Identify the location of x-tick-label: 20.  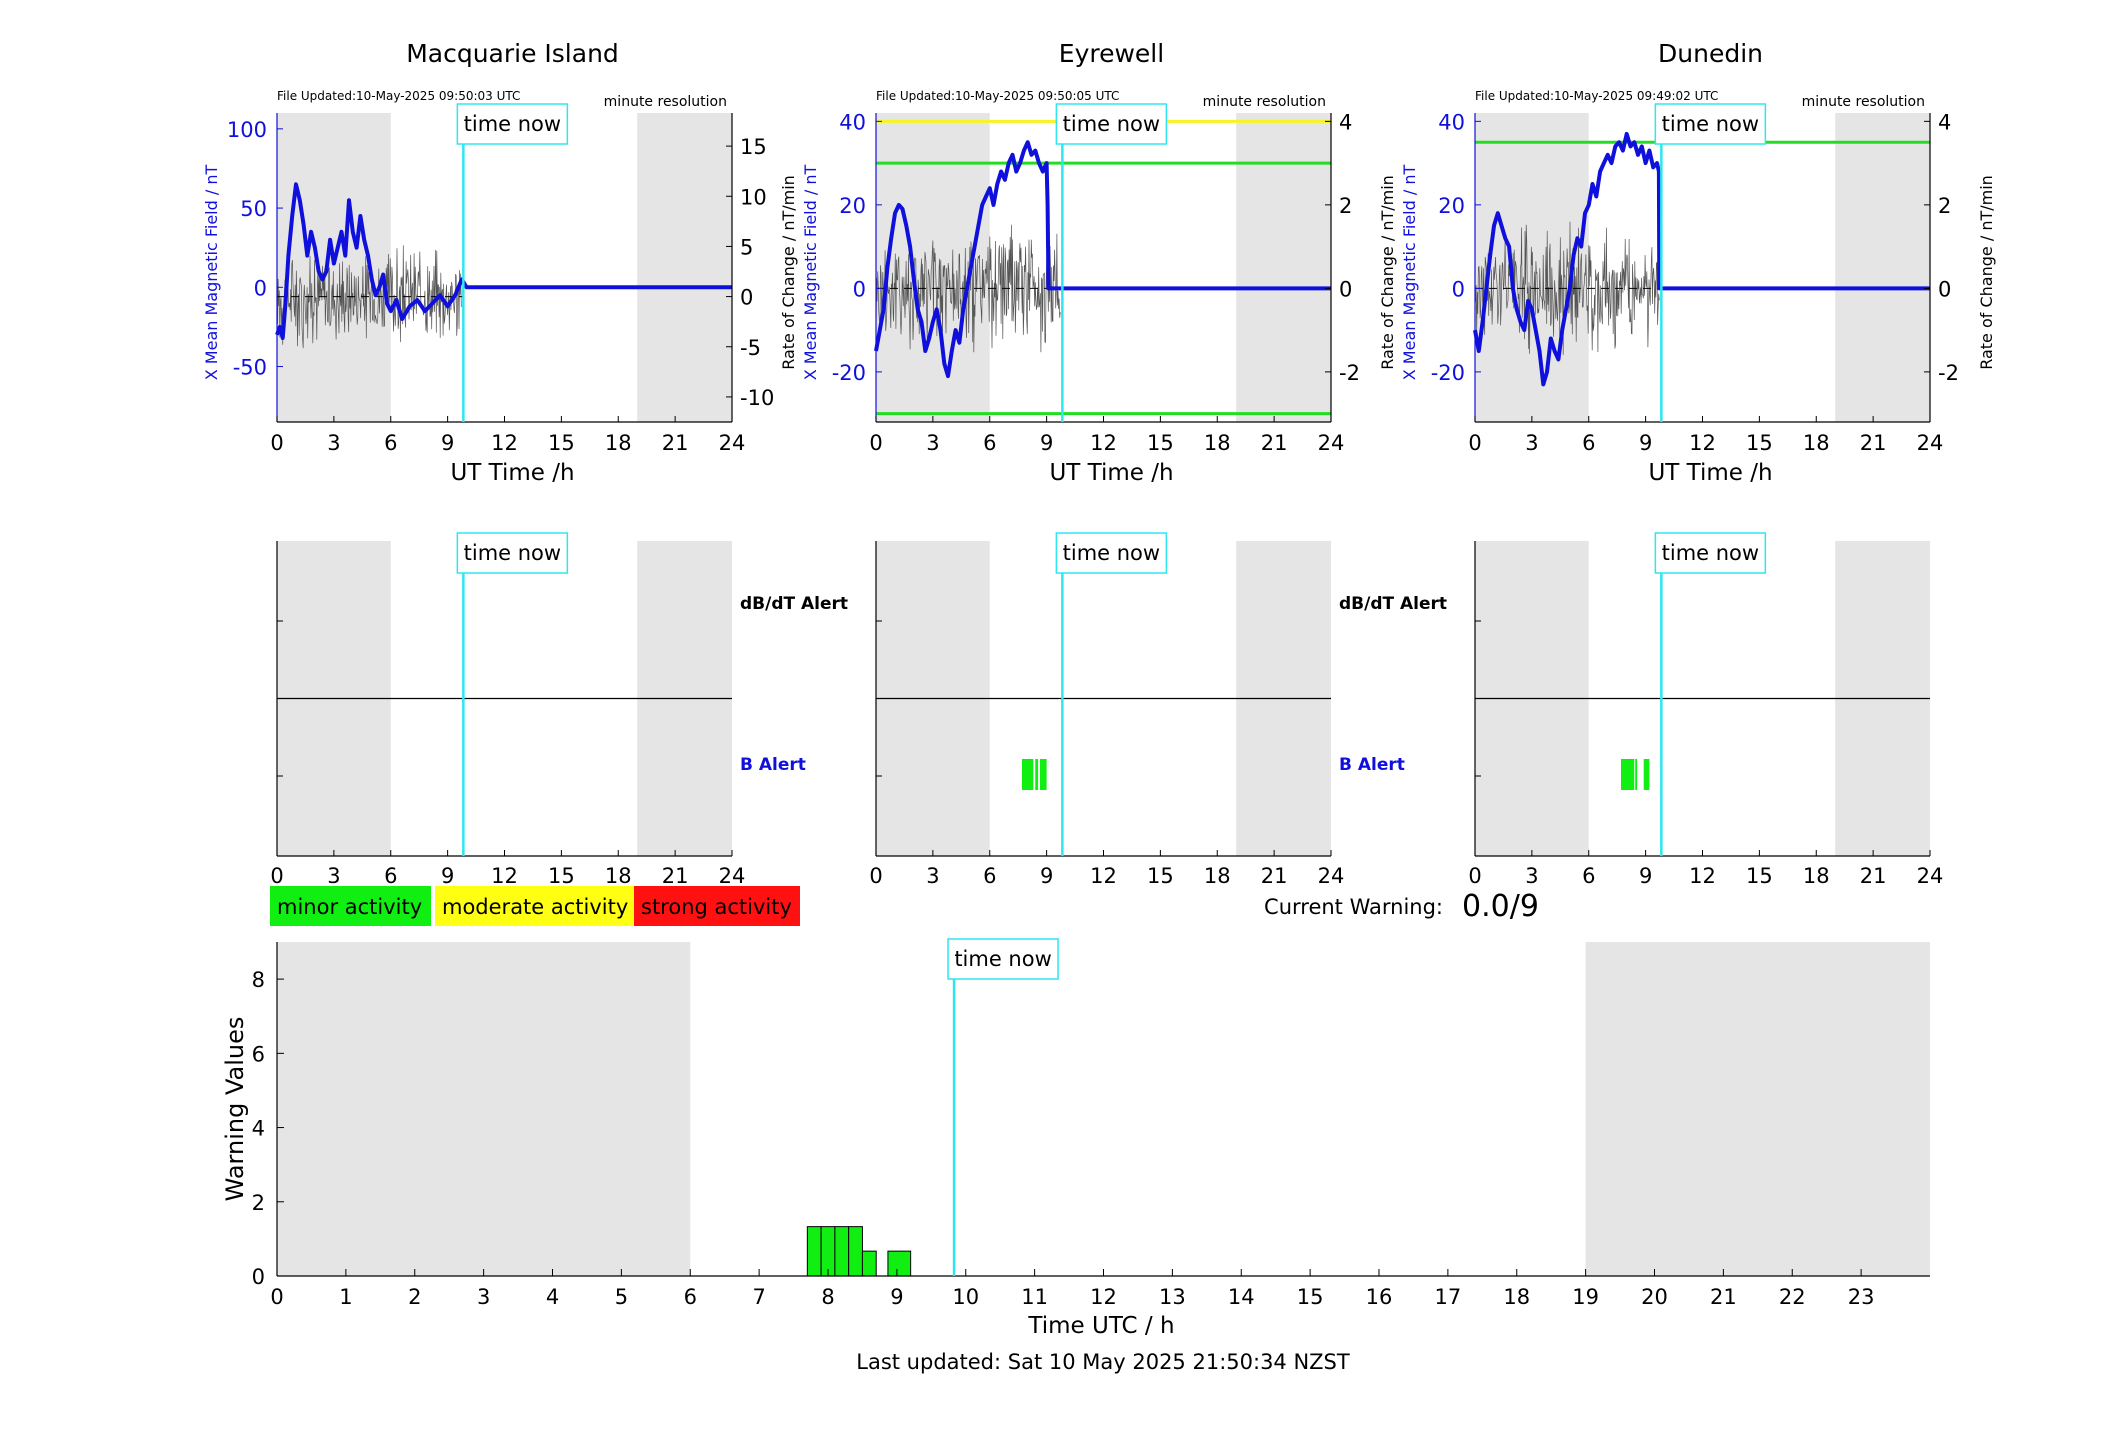
(1654, 1297).